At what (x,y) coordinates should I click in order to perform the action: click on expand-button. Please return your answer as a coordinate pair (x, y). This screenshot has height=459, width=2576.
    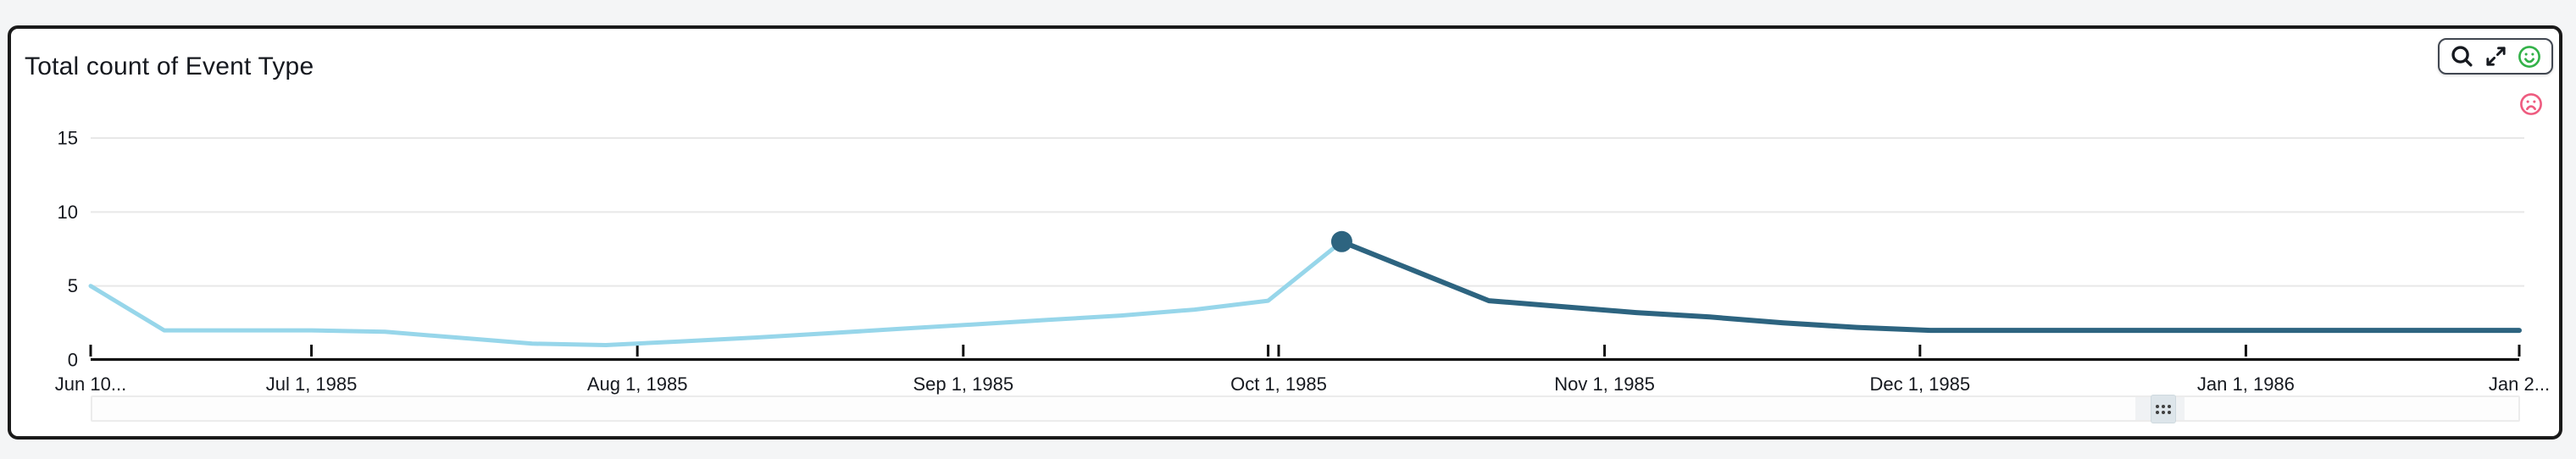
    Looking at the image, I should click on (2495, 56).